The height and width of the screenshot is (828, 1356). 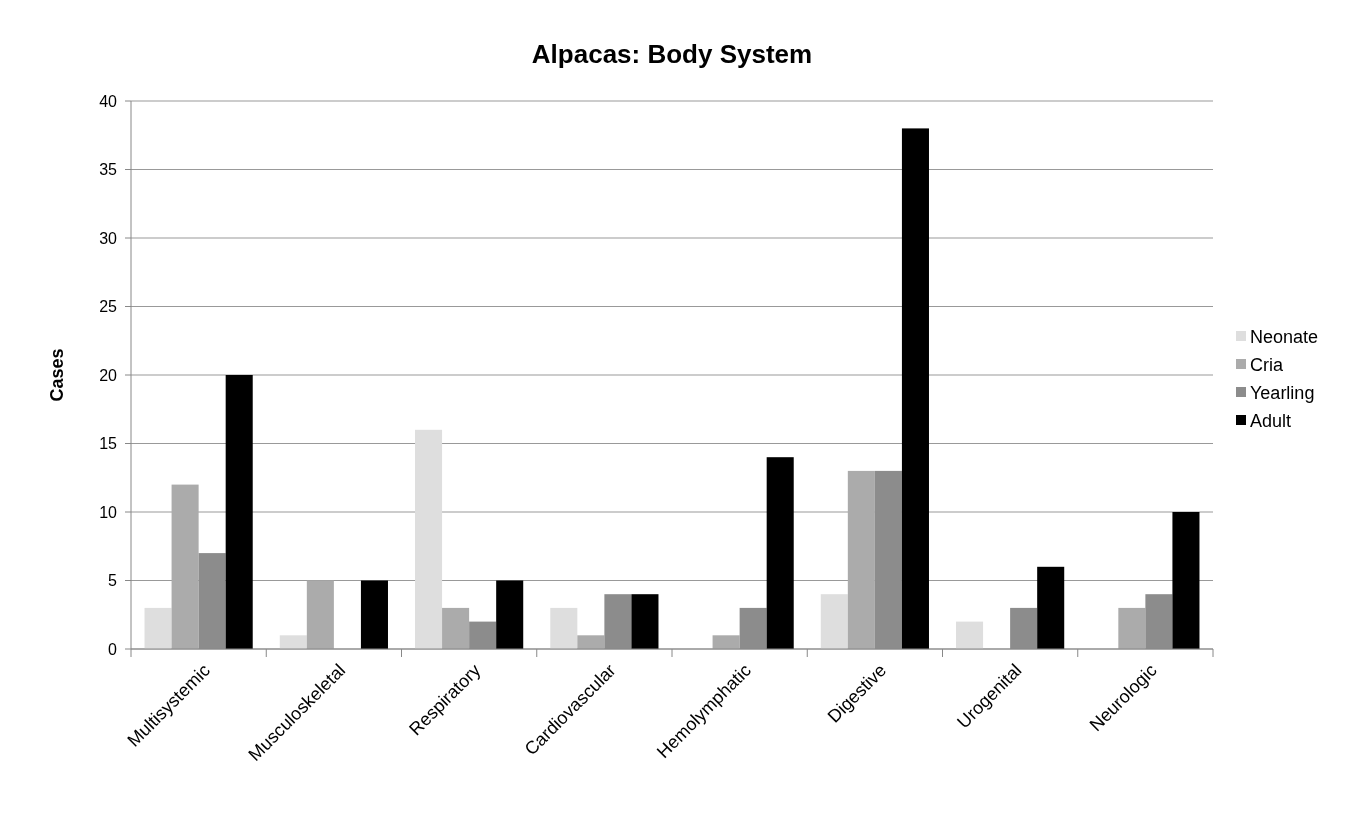 I want to click on y-tick-label: 5, so click(x=113, y=581).